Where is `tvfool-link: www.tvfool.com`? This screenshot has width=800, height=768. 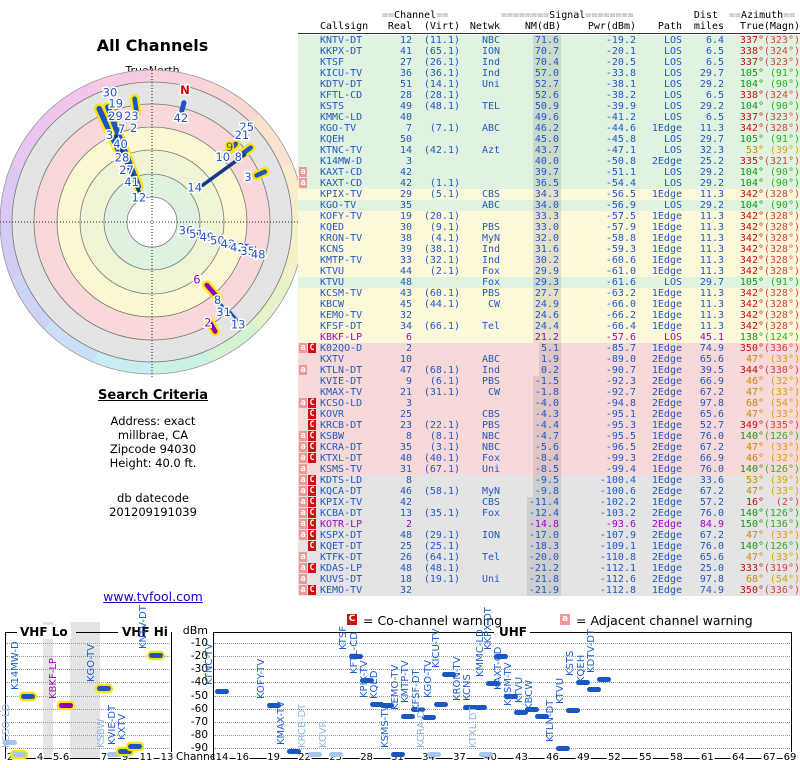 tvfool-link: www.tvfool.com is located at coordinates (153, 596).